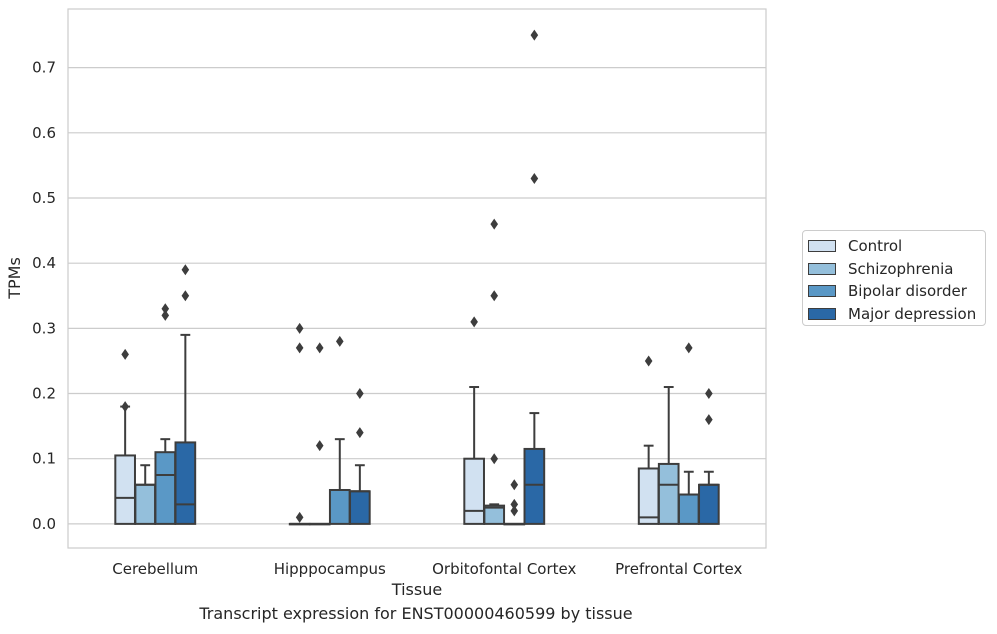 The width and height of the screenshot is (997, 634). I want to click on box-control-hipppocampus, so click(299, 424).